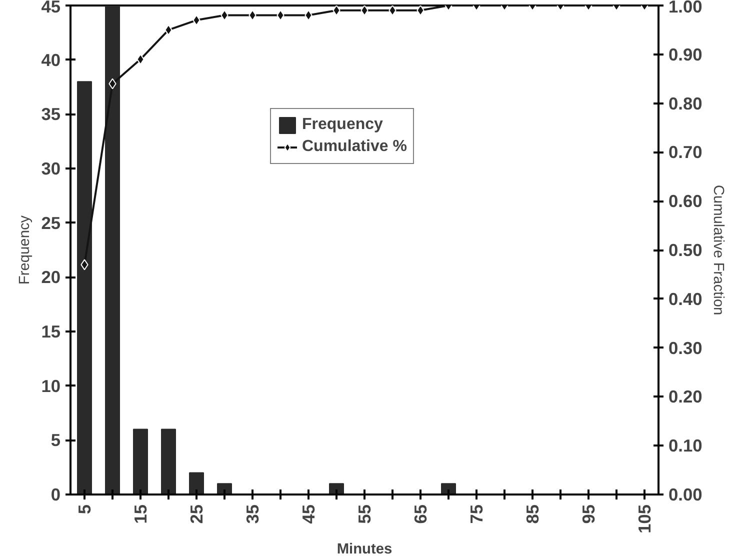 The height and width of the screenshot is (560, 729). I want to click on x-tick-label: 95, so click(588, 514).